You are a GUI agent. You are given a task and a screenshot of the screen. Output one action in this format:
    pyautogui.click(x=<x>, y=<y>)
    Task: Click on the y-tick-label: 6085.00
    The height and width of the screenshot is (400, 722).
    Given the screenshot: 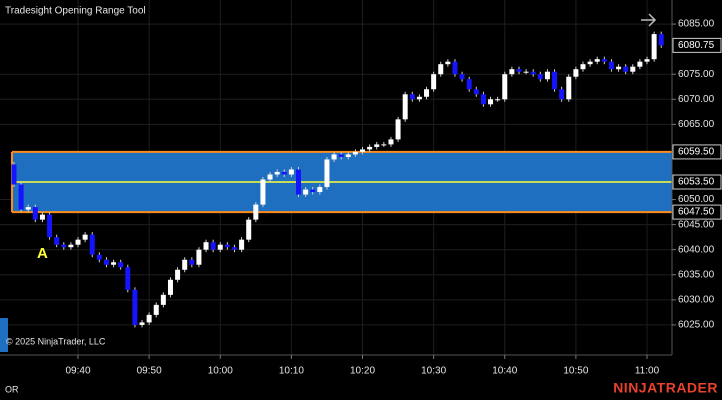 What is the action you would take?
    pyautogui.click(x=696, y=24)
    